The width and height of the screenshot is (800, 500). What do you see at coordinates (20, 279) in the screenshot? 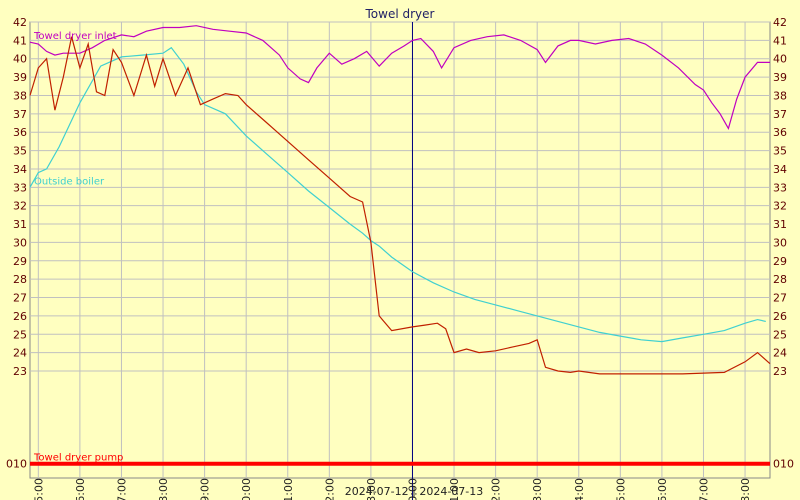
I see `y-tick-label-left: 28` at bounding box center [20, 279].